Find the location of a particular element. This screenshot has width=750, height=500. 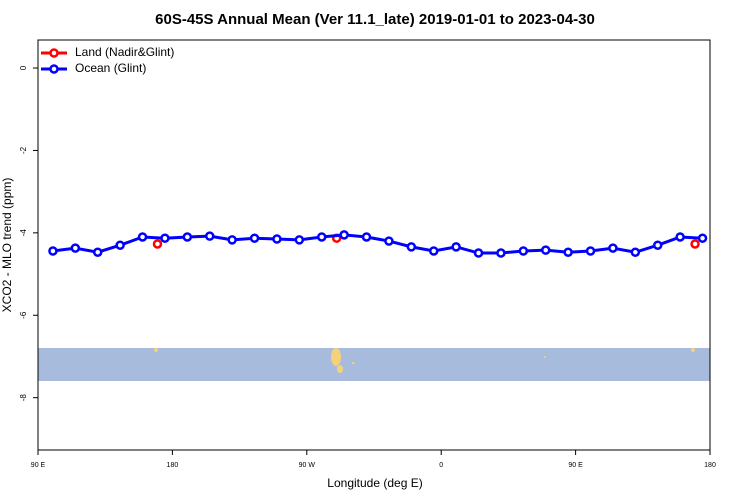

x-tick-label: 90 W is located at coordinates (307, 465).